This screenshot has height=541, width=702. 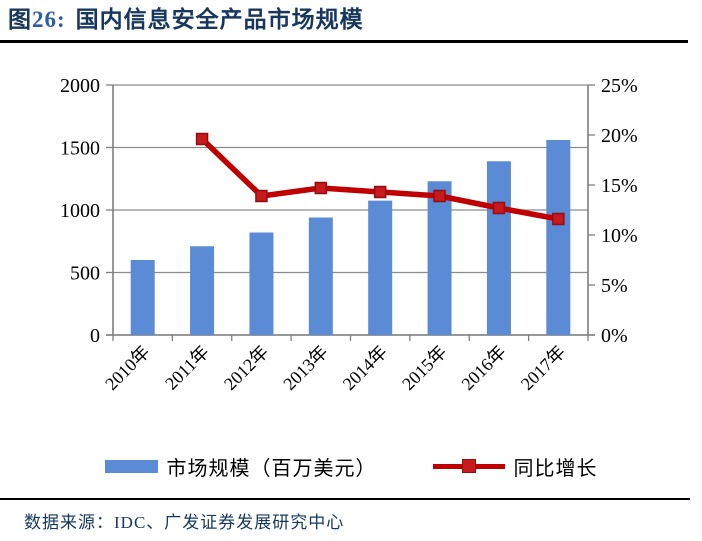 I want to click on legend-item-market-scale: 市场规模（百万美元）, so click(x=240, y=466).